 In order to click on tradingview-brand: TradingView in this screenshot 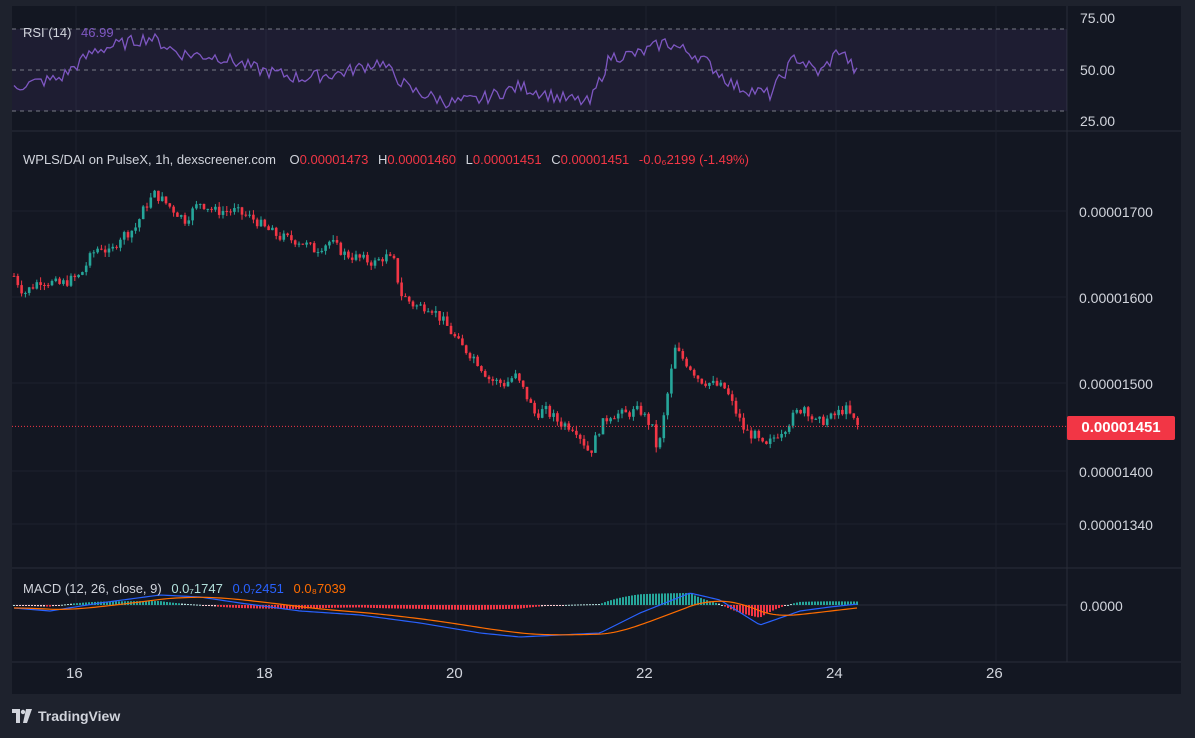, I will do `click(66, 716)`.